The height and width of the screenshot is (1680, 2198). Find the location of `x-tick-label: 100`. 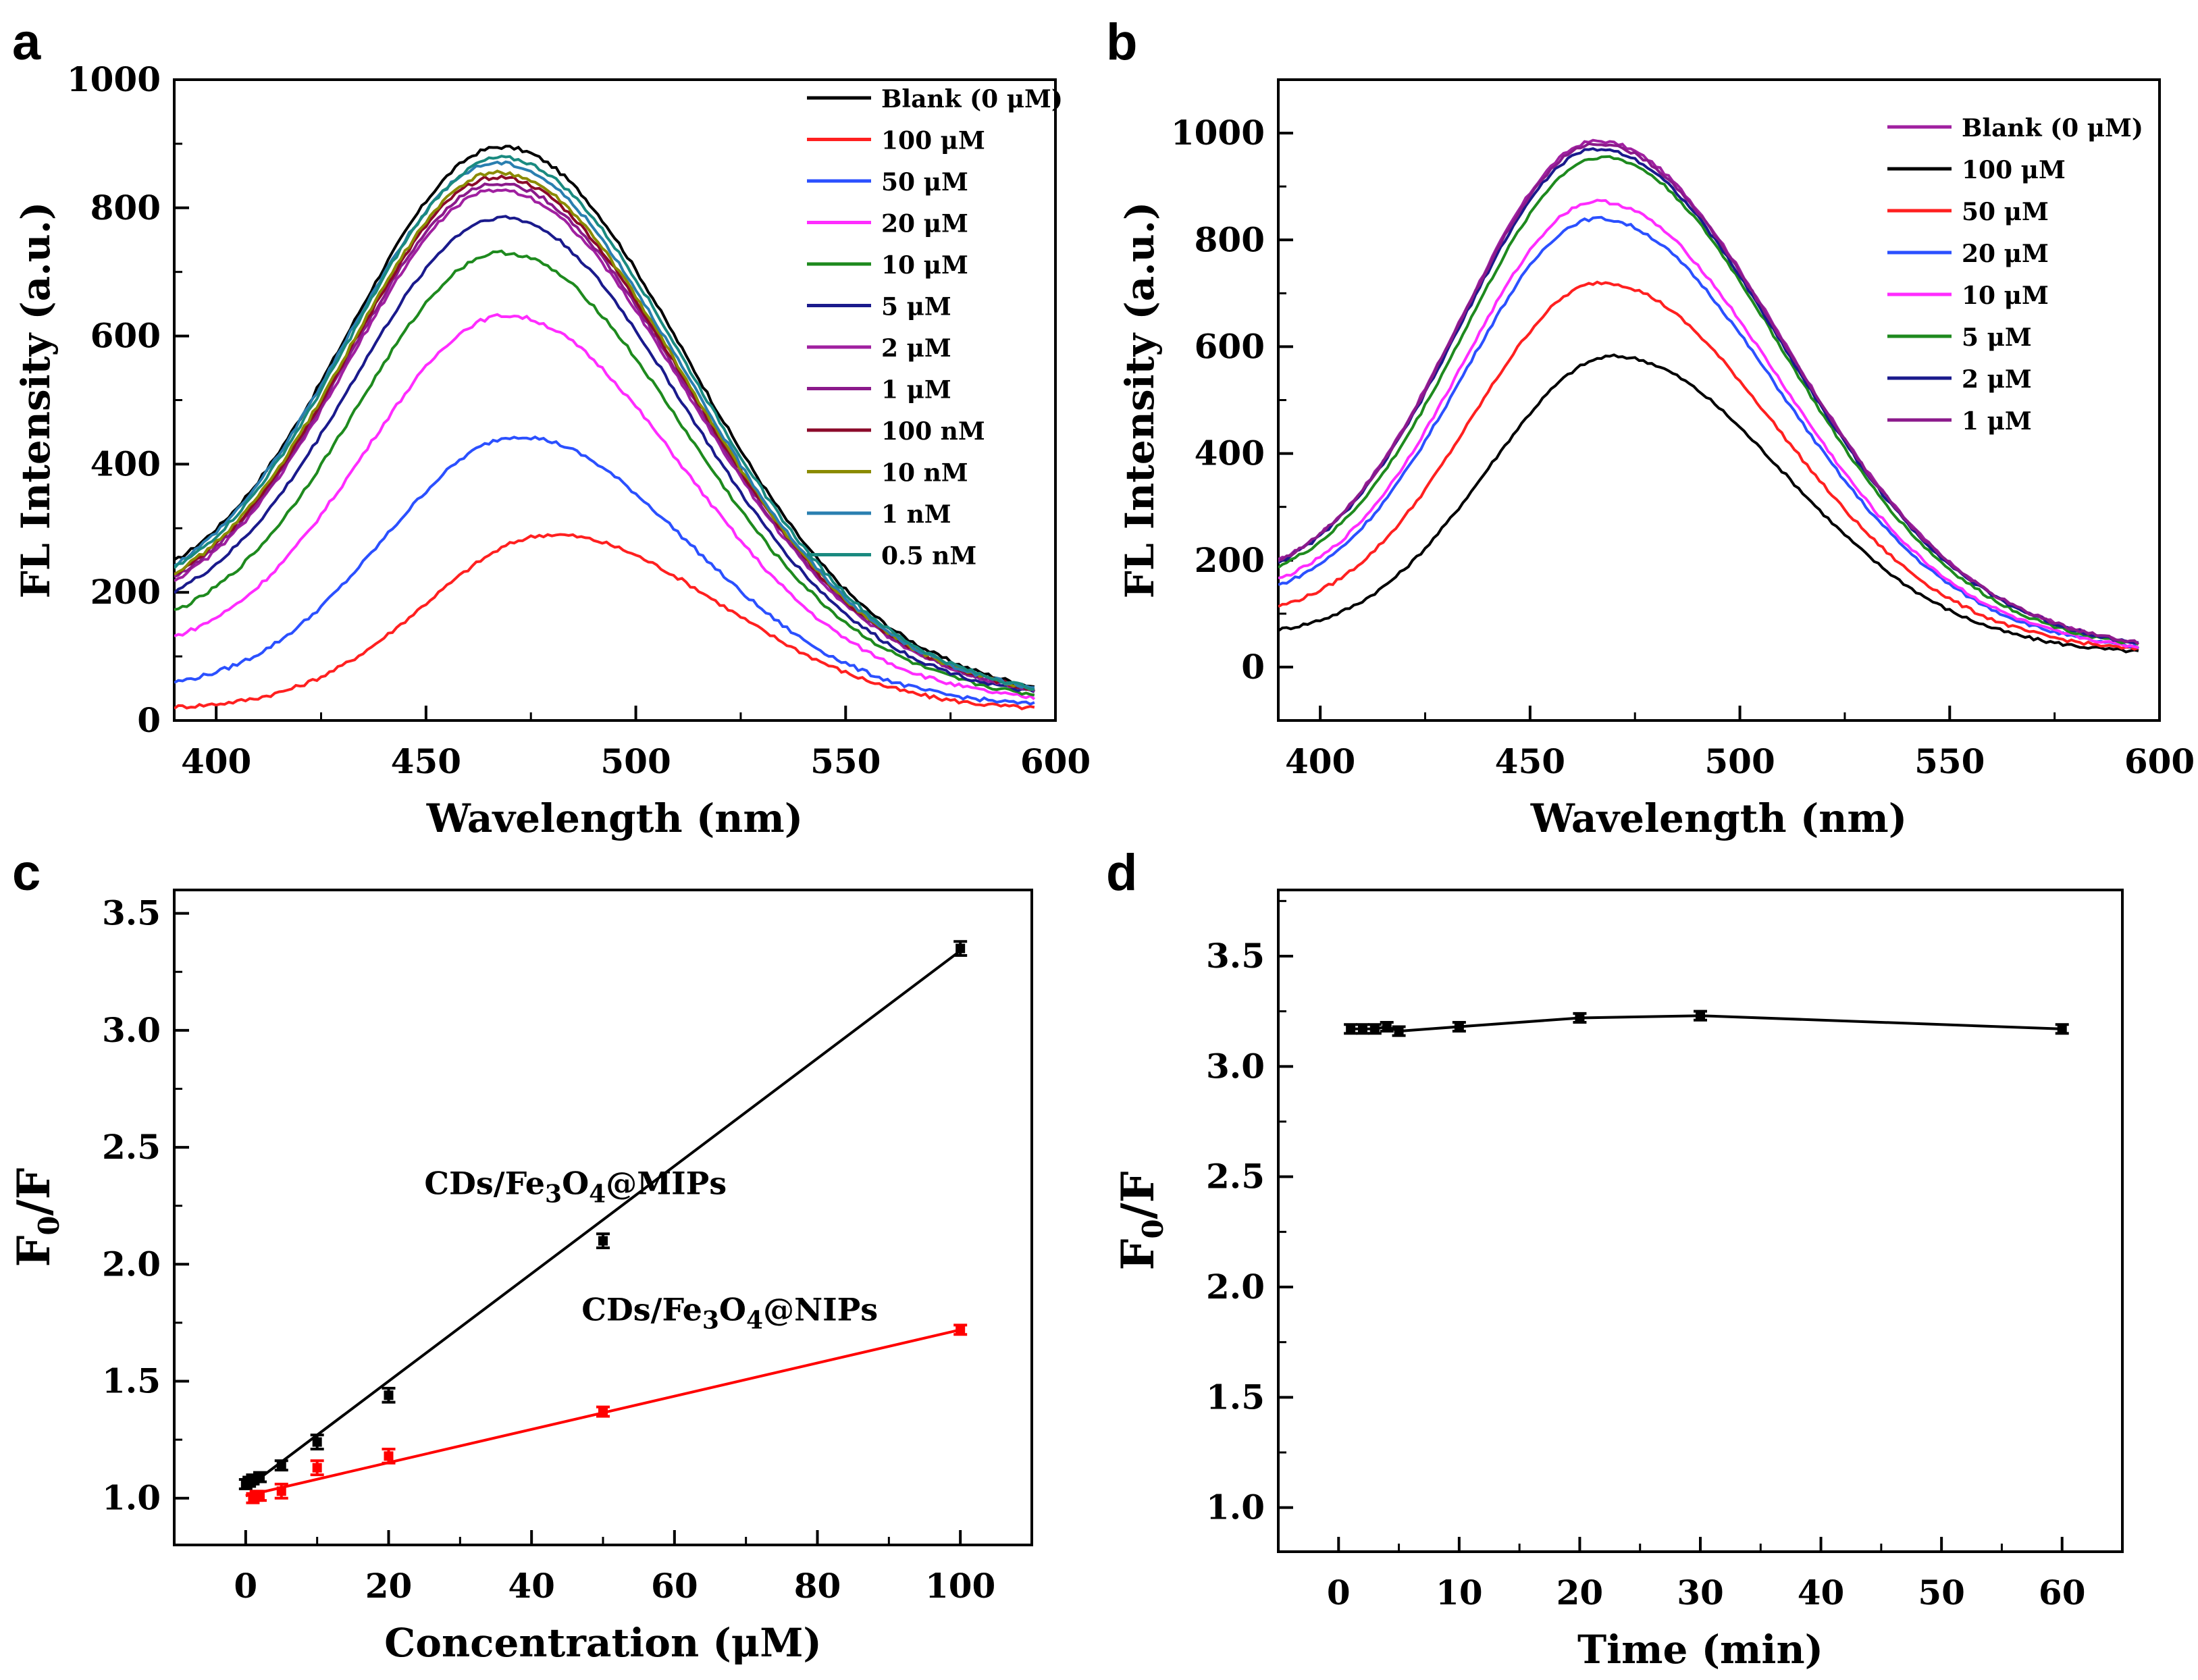

x-tick-label: 100 is located at coordinates (960, 1586).